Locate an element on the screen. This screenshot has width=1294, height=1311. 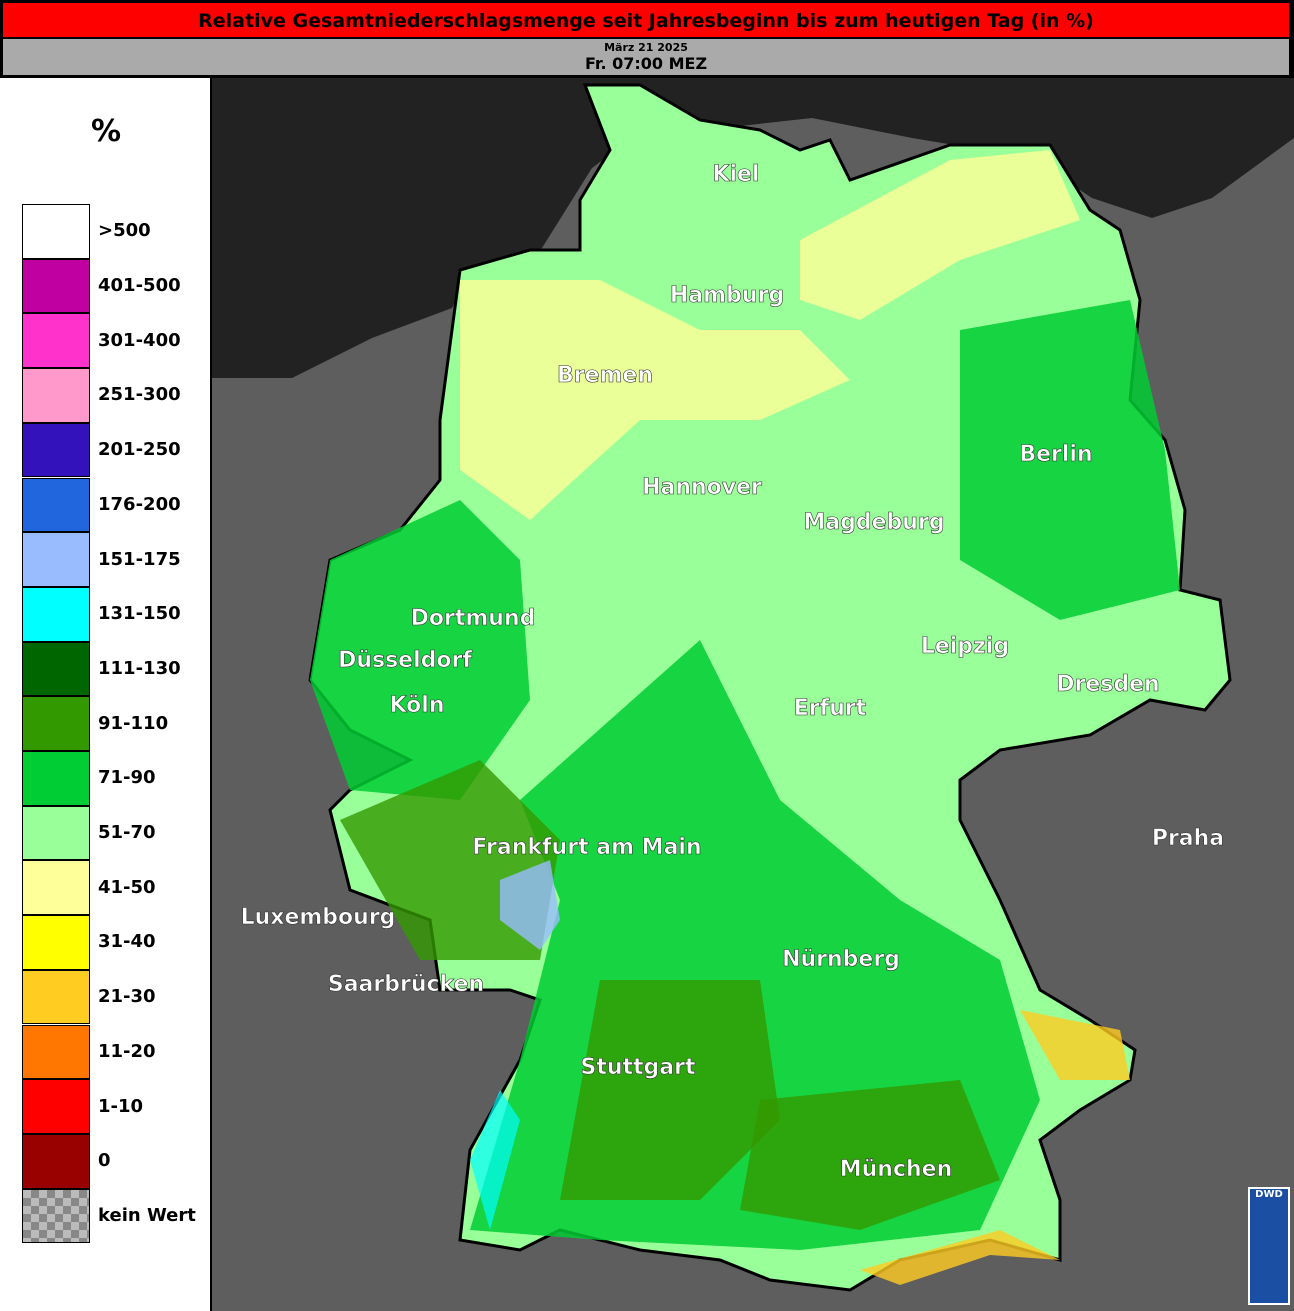
city-label: Luxembourg is located at coordinates (318, 917).